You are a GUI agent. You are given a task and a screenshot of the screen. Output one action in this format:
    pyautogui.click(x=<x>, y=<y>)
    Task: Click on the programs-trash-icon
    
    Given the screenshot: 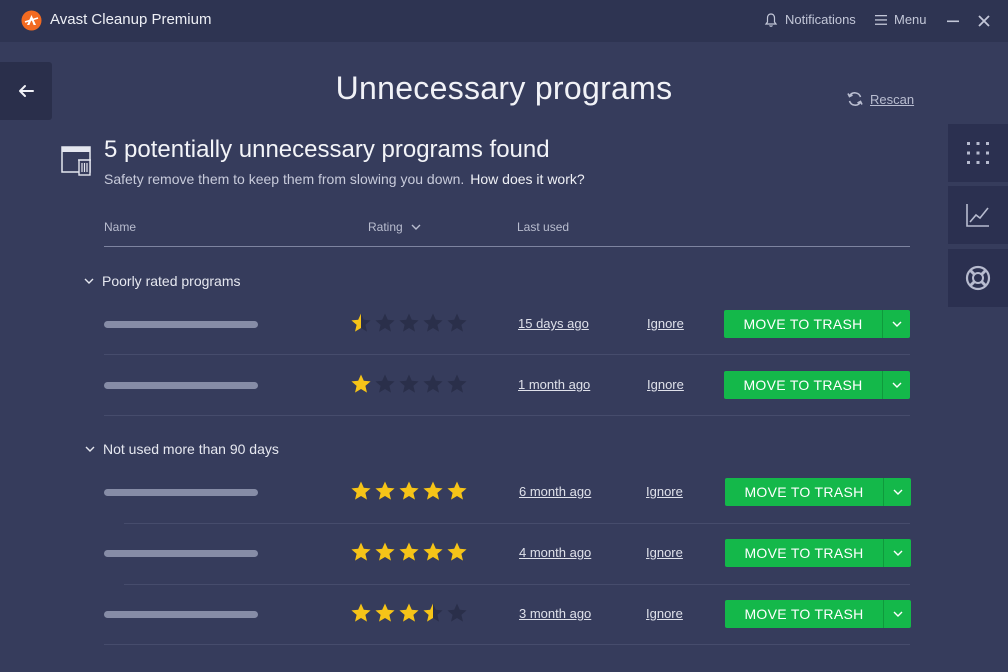 What is the action you would take?
    pyautogui.click(x=76, y=161)
    